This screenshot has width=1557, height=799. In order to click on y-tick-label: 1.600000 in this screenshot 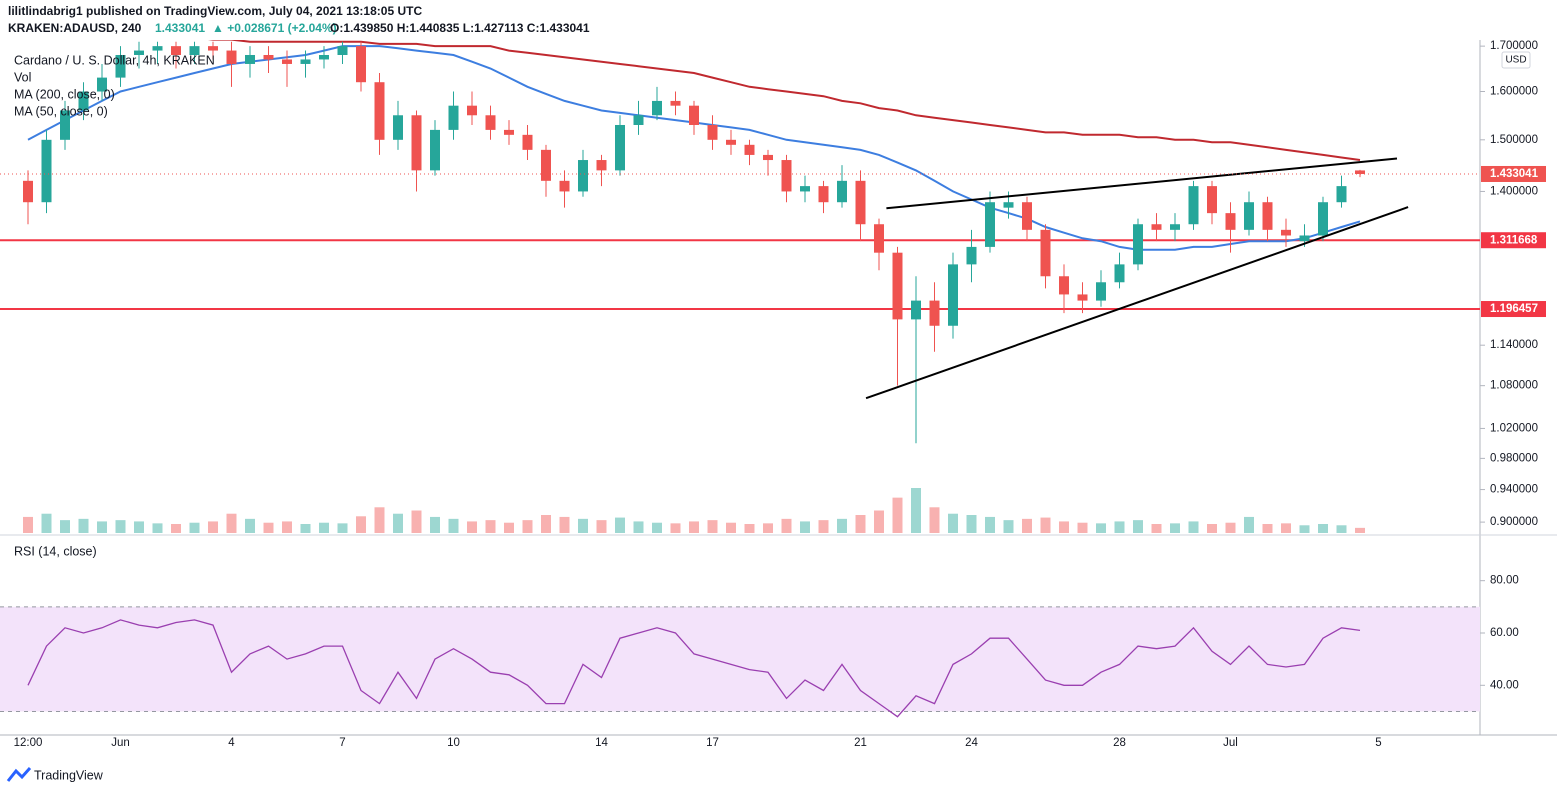, I will do `click(1514, 92)`.